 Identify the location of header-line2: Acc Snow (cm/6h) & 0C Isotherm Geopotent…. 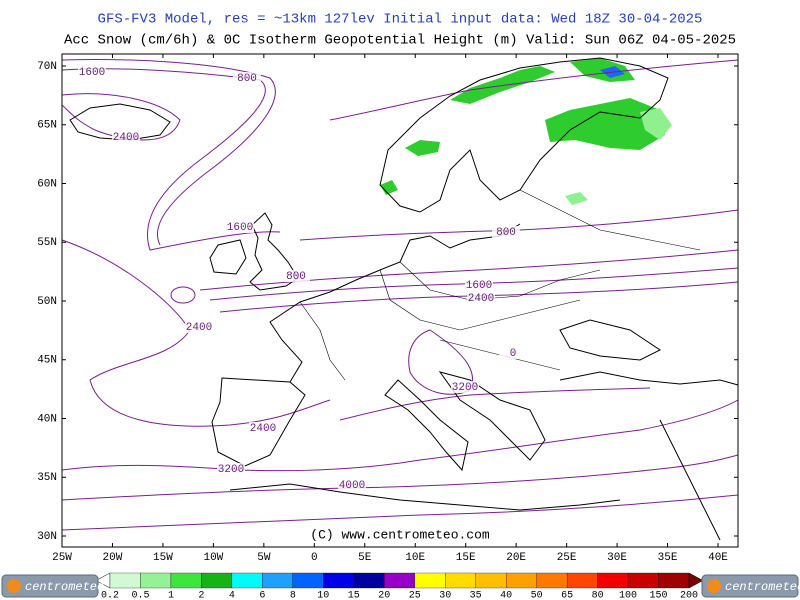
(400, 41).